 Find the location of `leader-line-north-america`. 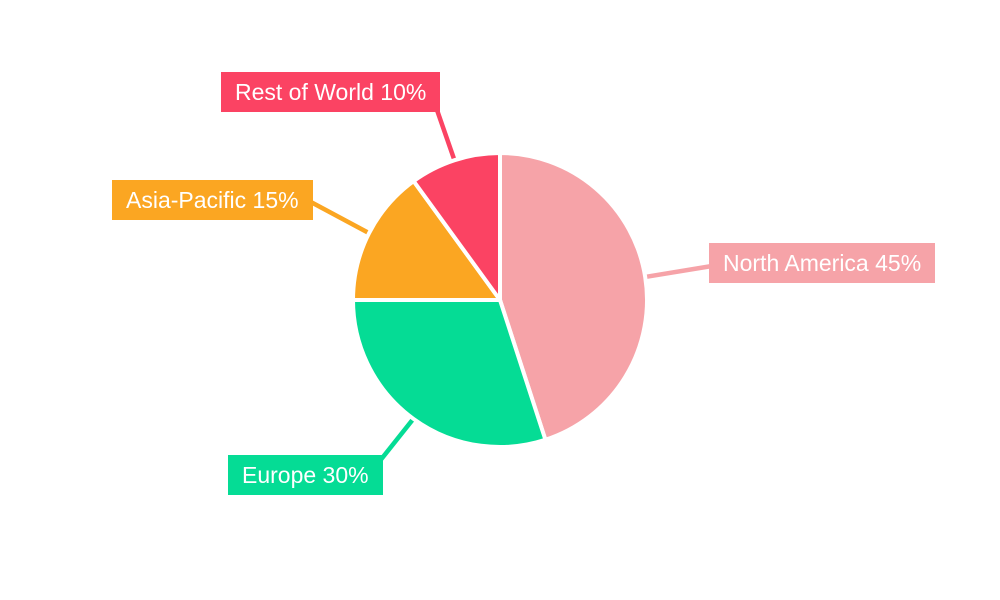

leader-line-north-america is located at coordinates (675, 272).